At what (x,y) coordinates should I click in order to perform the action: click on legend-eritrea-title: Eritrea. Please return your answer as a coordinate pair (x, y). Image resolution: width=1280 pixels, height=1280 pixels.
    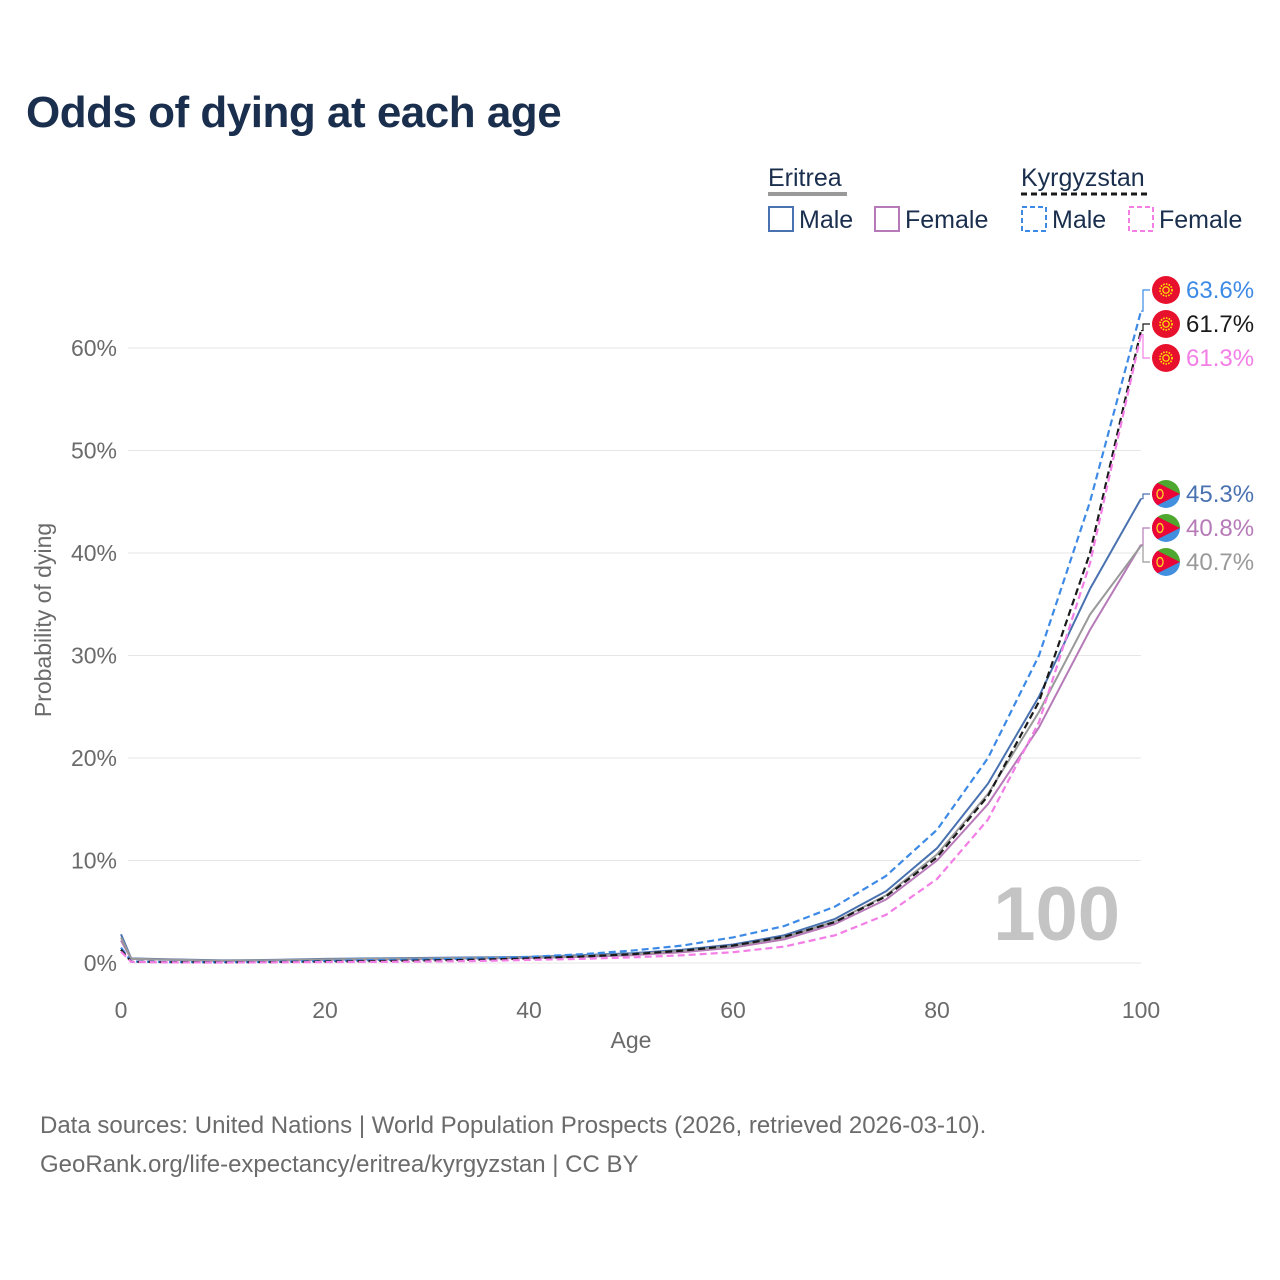
    Looking at the image, I should click on (805, 178).